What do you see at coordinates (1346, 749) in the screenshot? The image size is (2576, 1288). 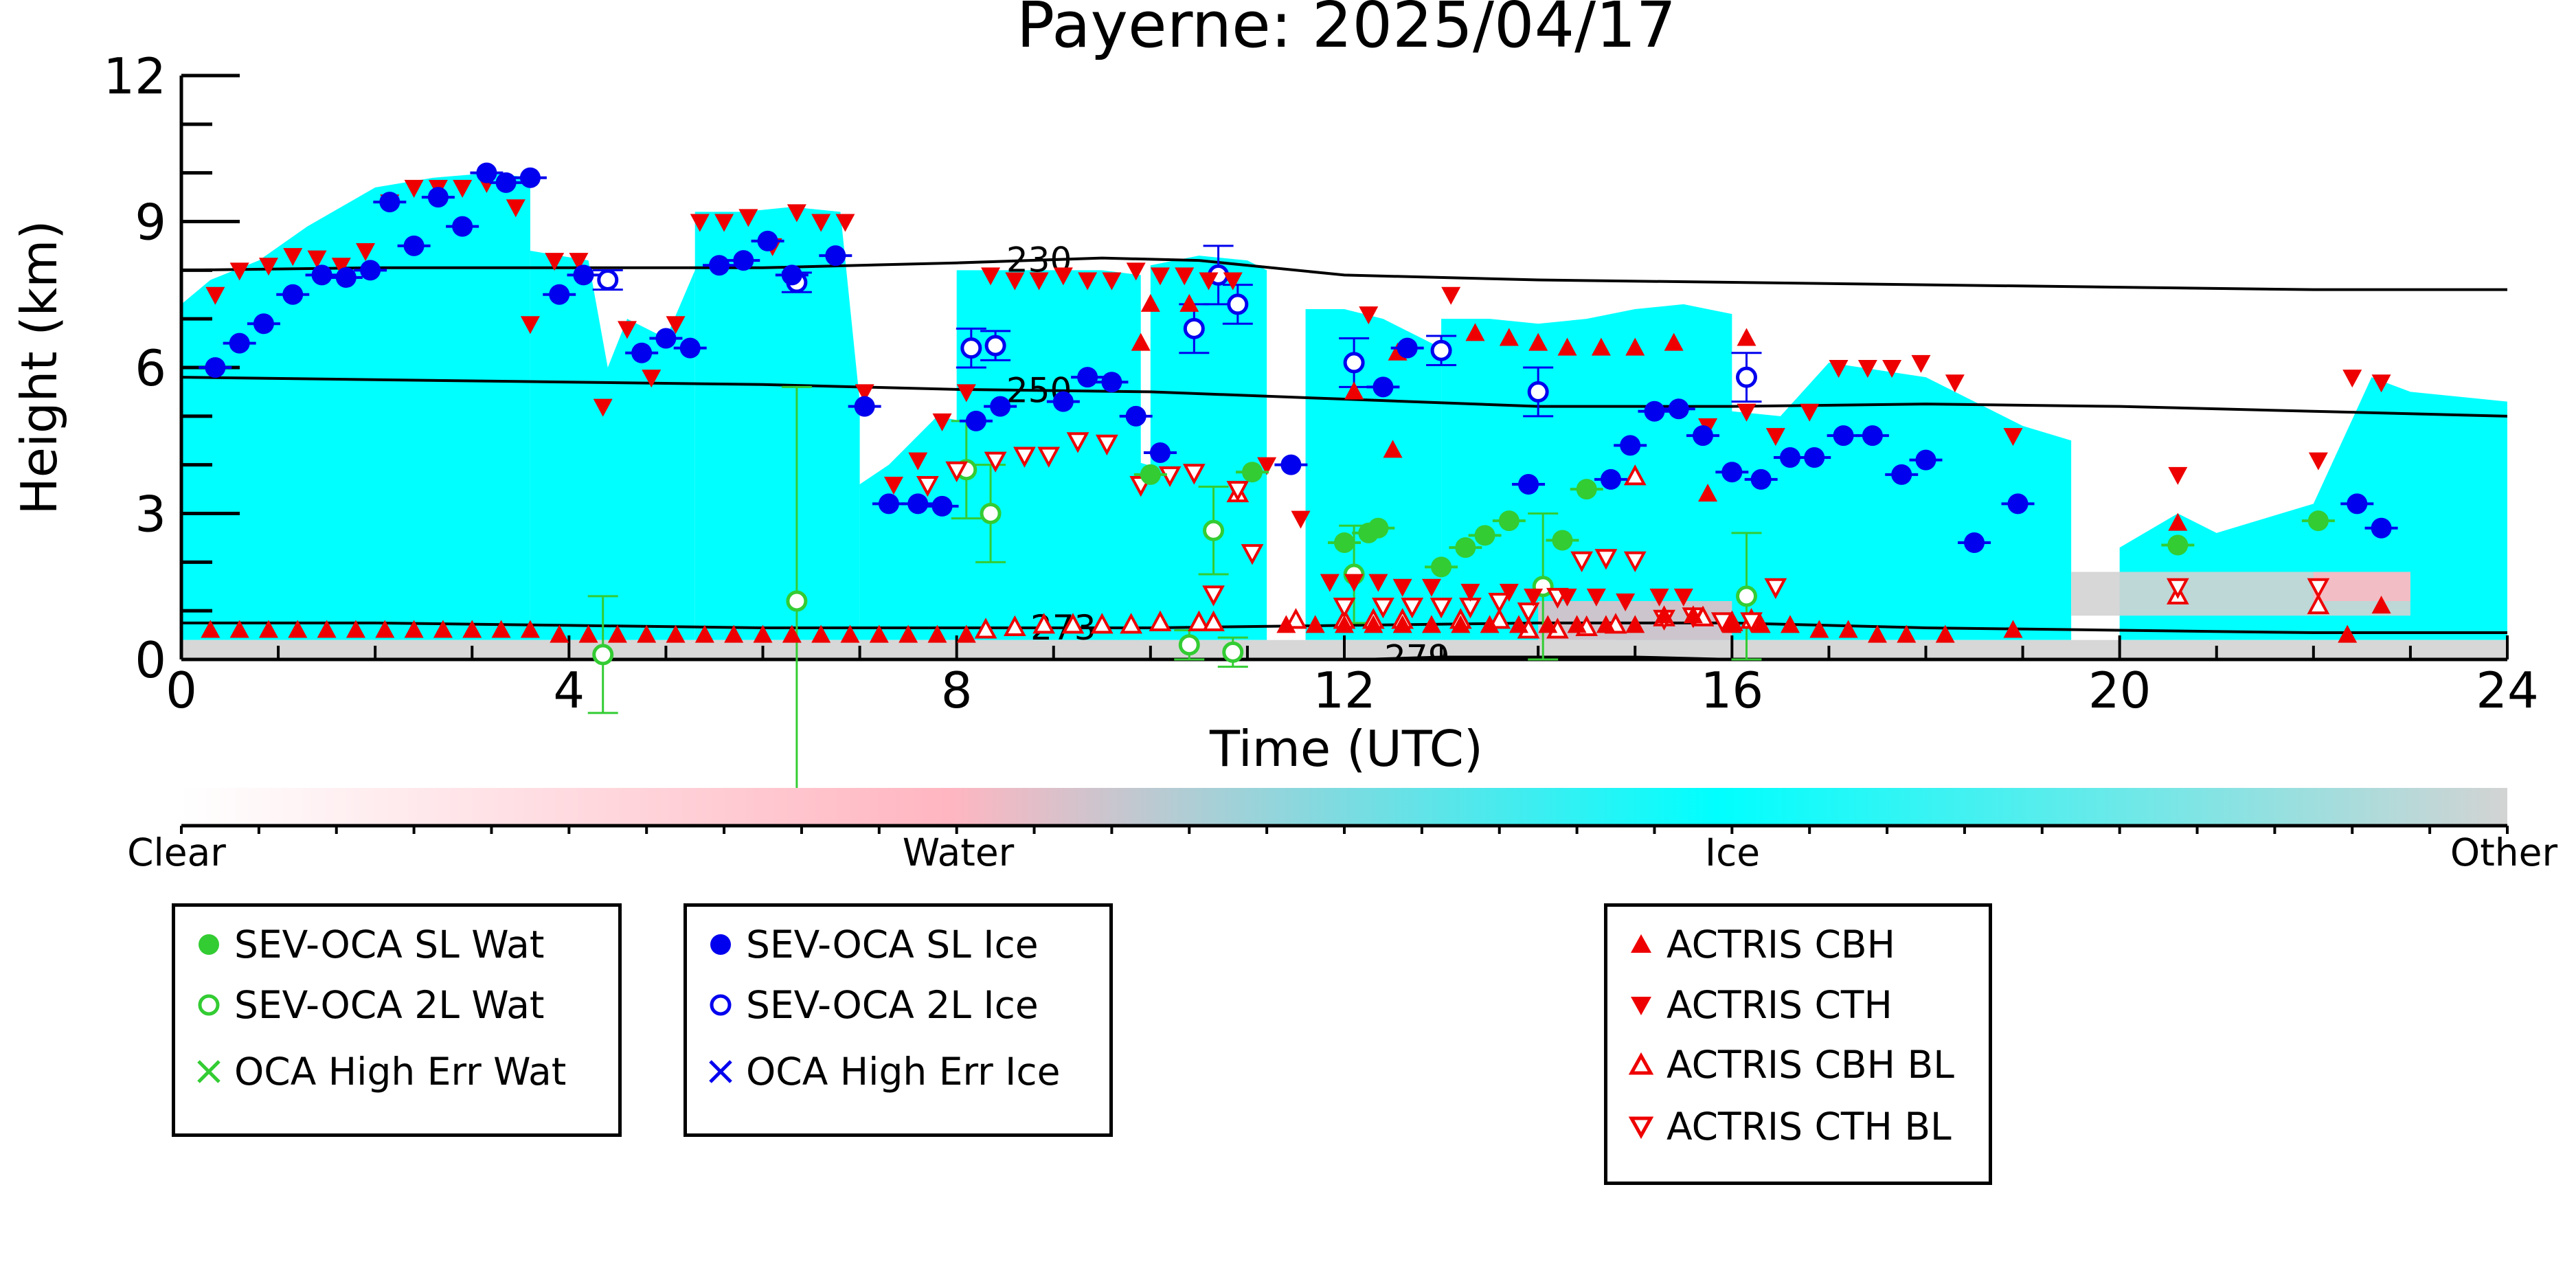 I see `x-axis-label: Time (UTC)` at bounding box center [1346, 749].